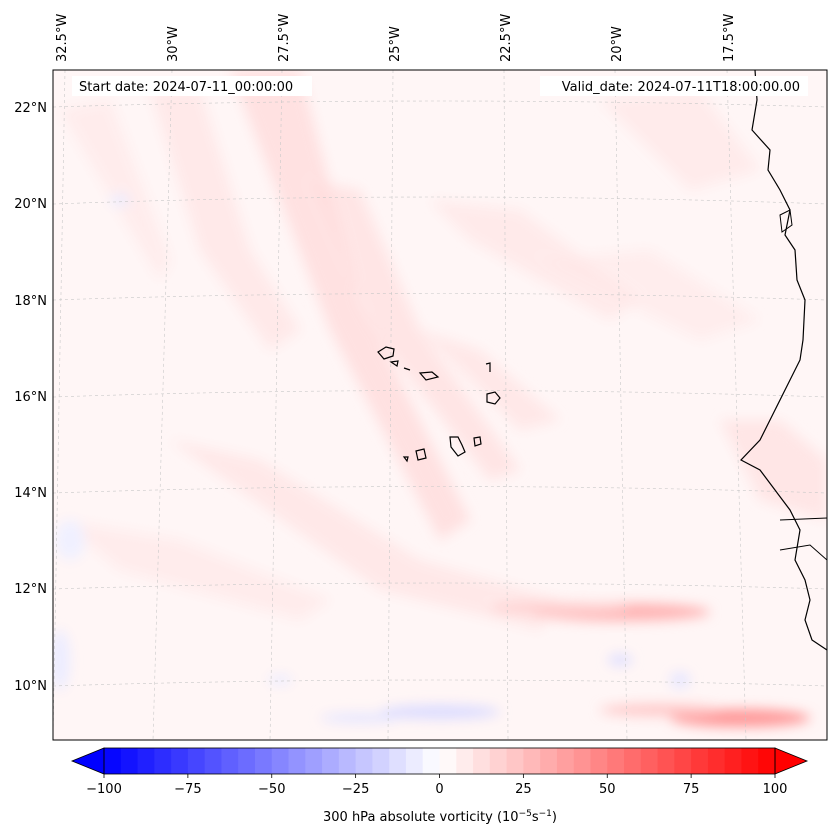  I want to click on colorbar-tick-label: 50, so click(607, 789).